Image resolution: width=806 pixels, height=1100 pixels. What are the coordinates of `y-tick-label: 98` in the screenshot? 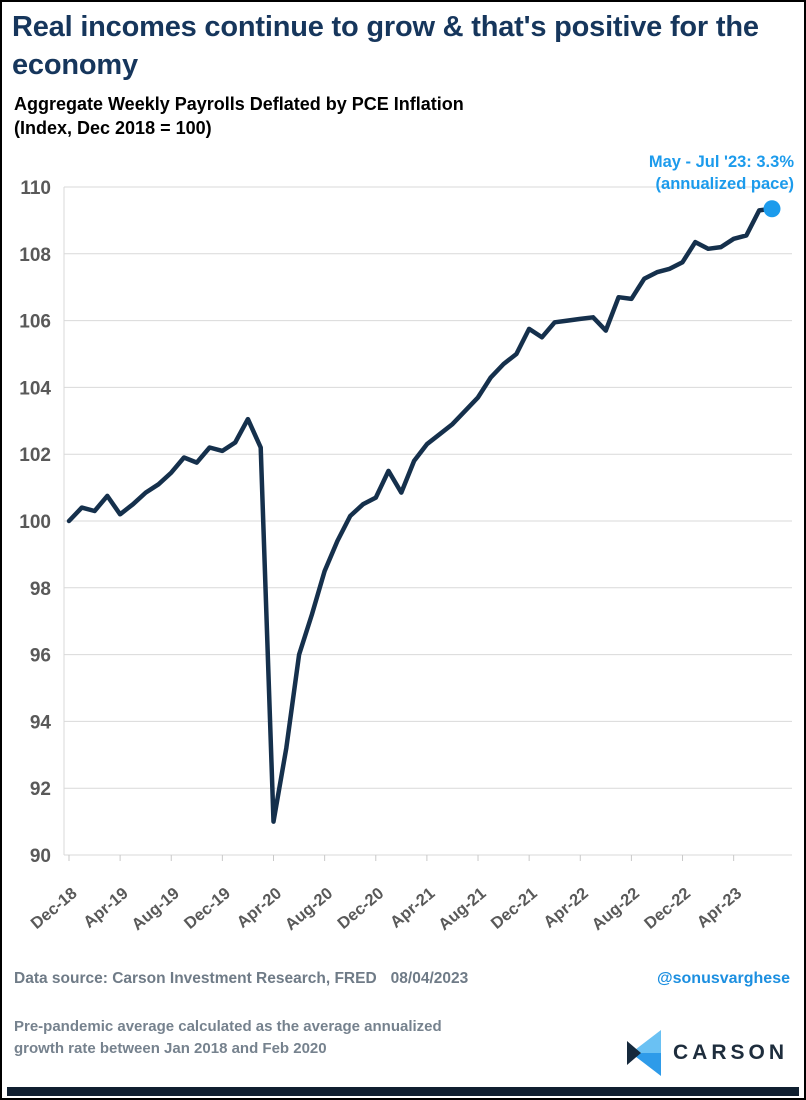 It's located at (40, 589).